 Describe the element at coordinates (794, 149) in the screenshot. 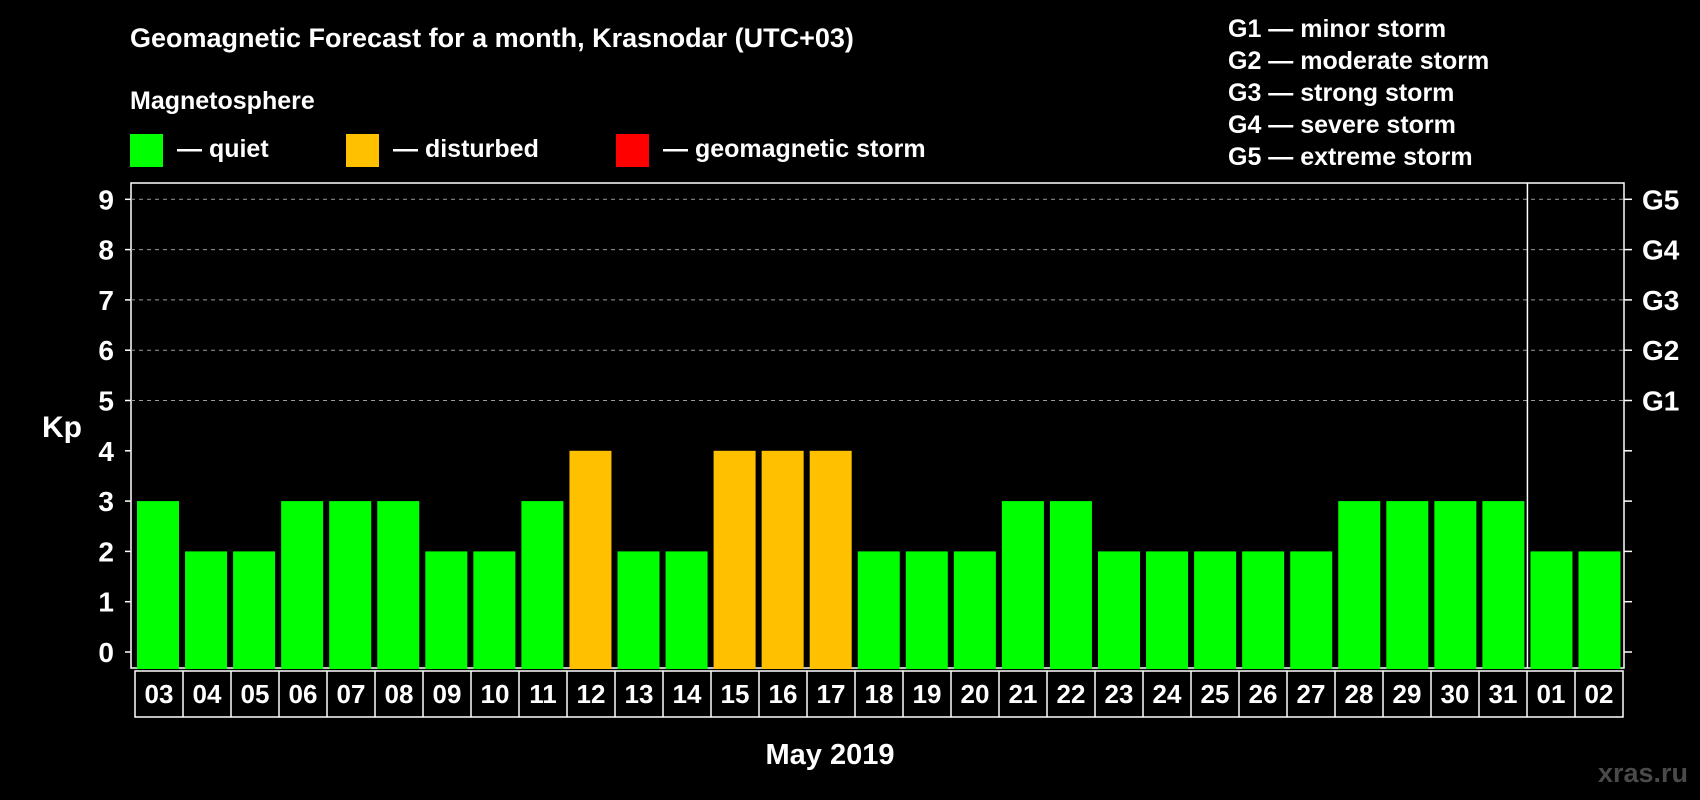

I see `legend-label-storm: — geomagnetic storm` at that location.